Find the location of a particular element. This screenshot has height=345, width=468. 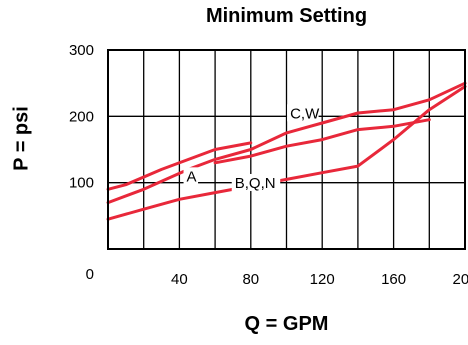

y-tick-label: 0 is located at coordinates (90, 274).